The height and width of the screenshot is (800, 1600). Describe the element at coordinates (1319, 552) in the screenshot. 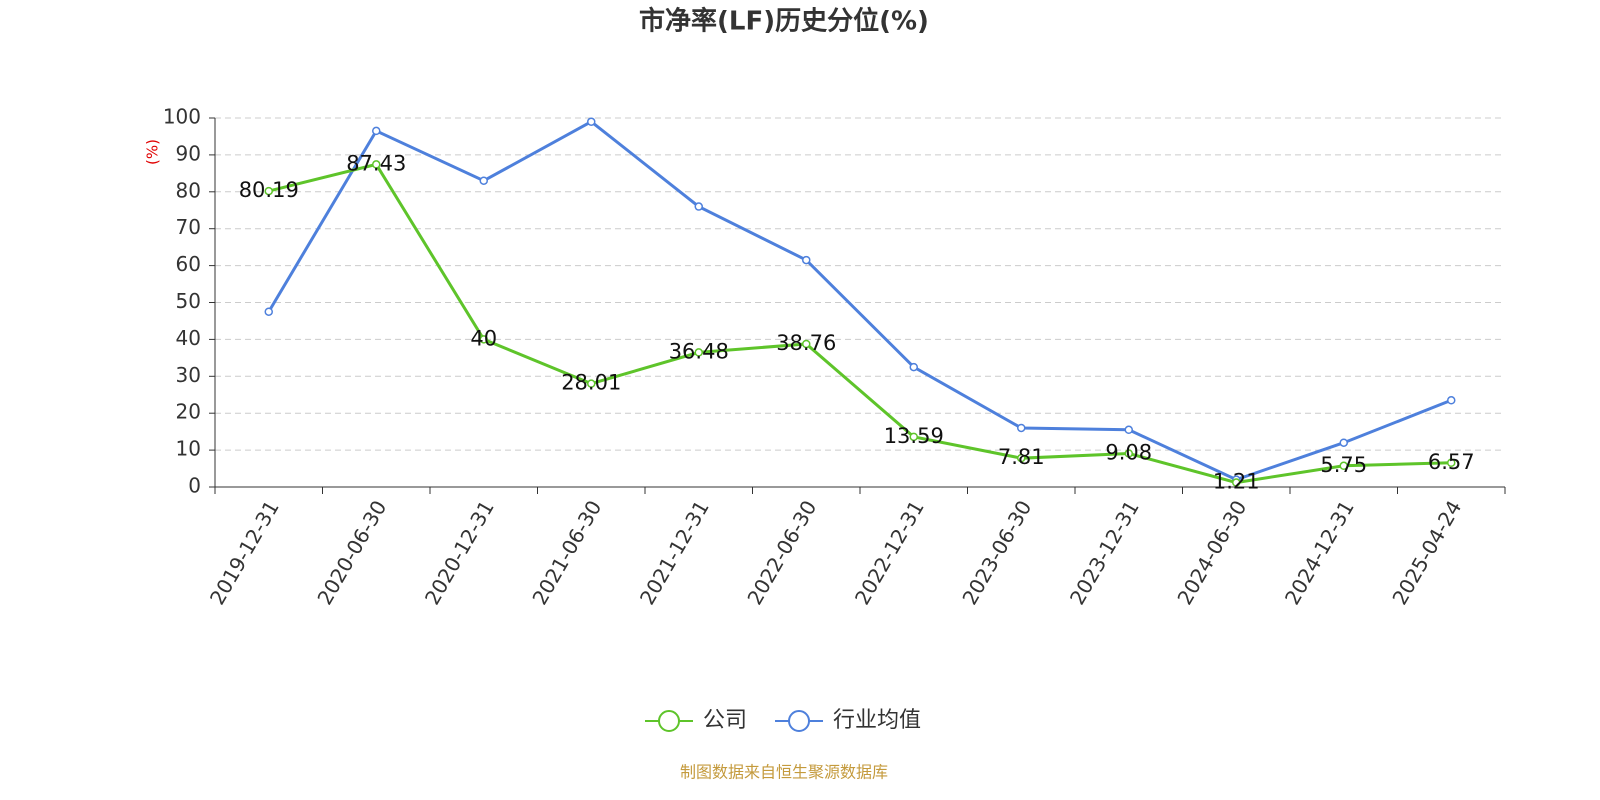

I see `x-tick-label: 2024-12-31` at that location.